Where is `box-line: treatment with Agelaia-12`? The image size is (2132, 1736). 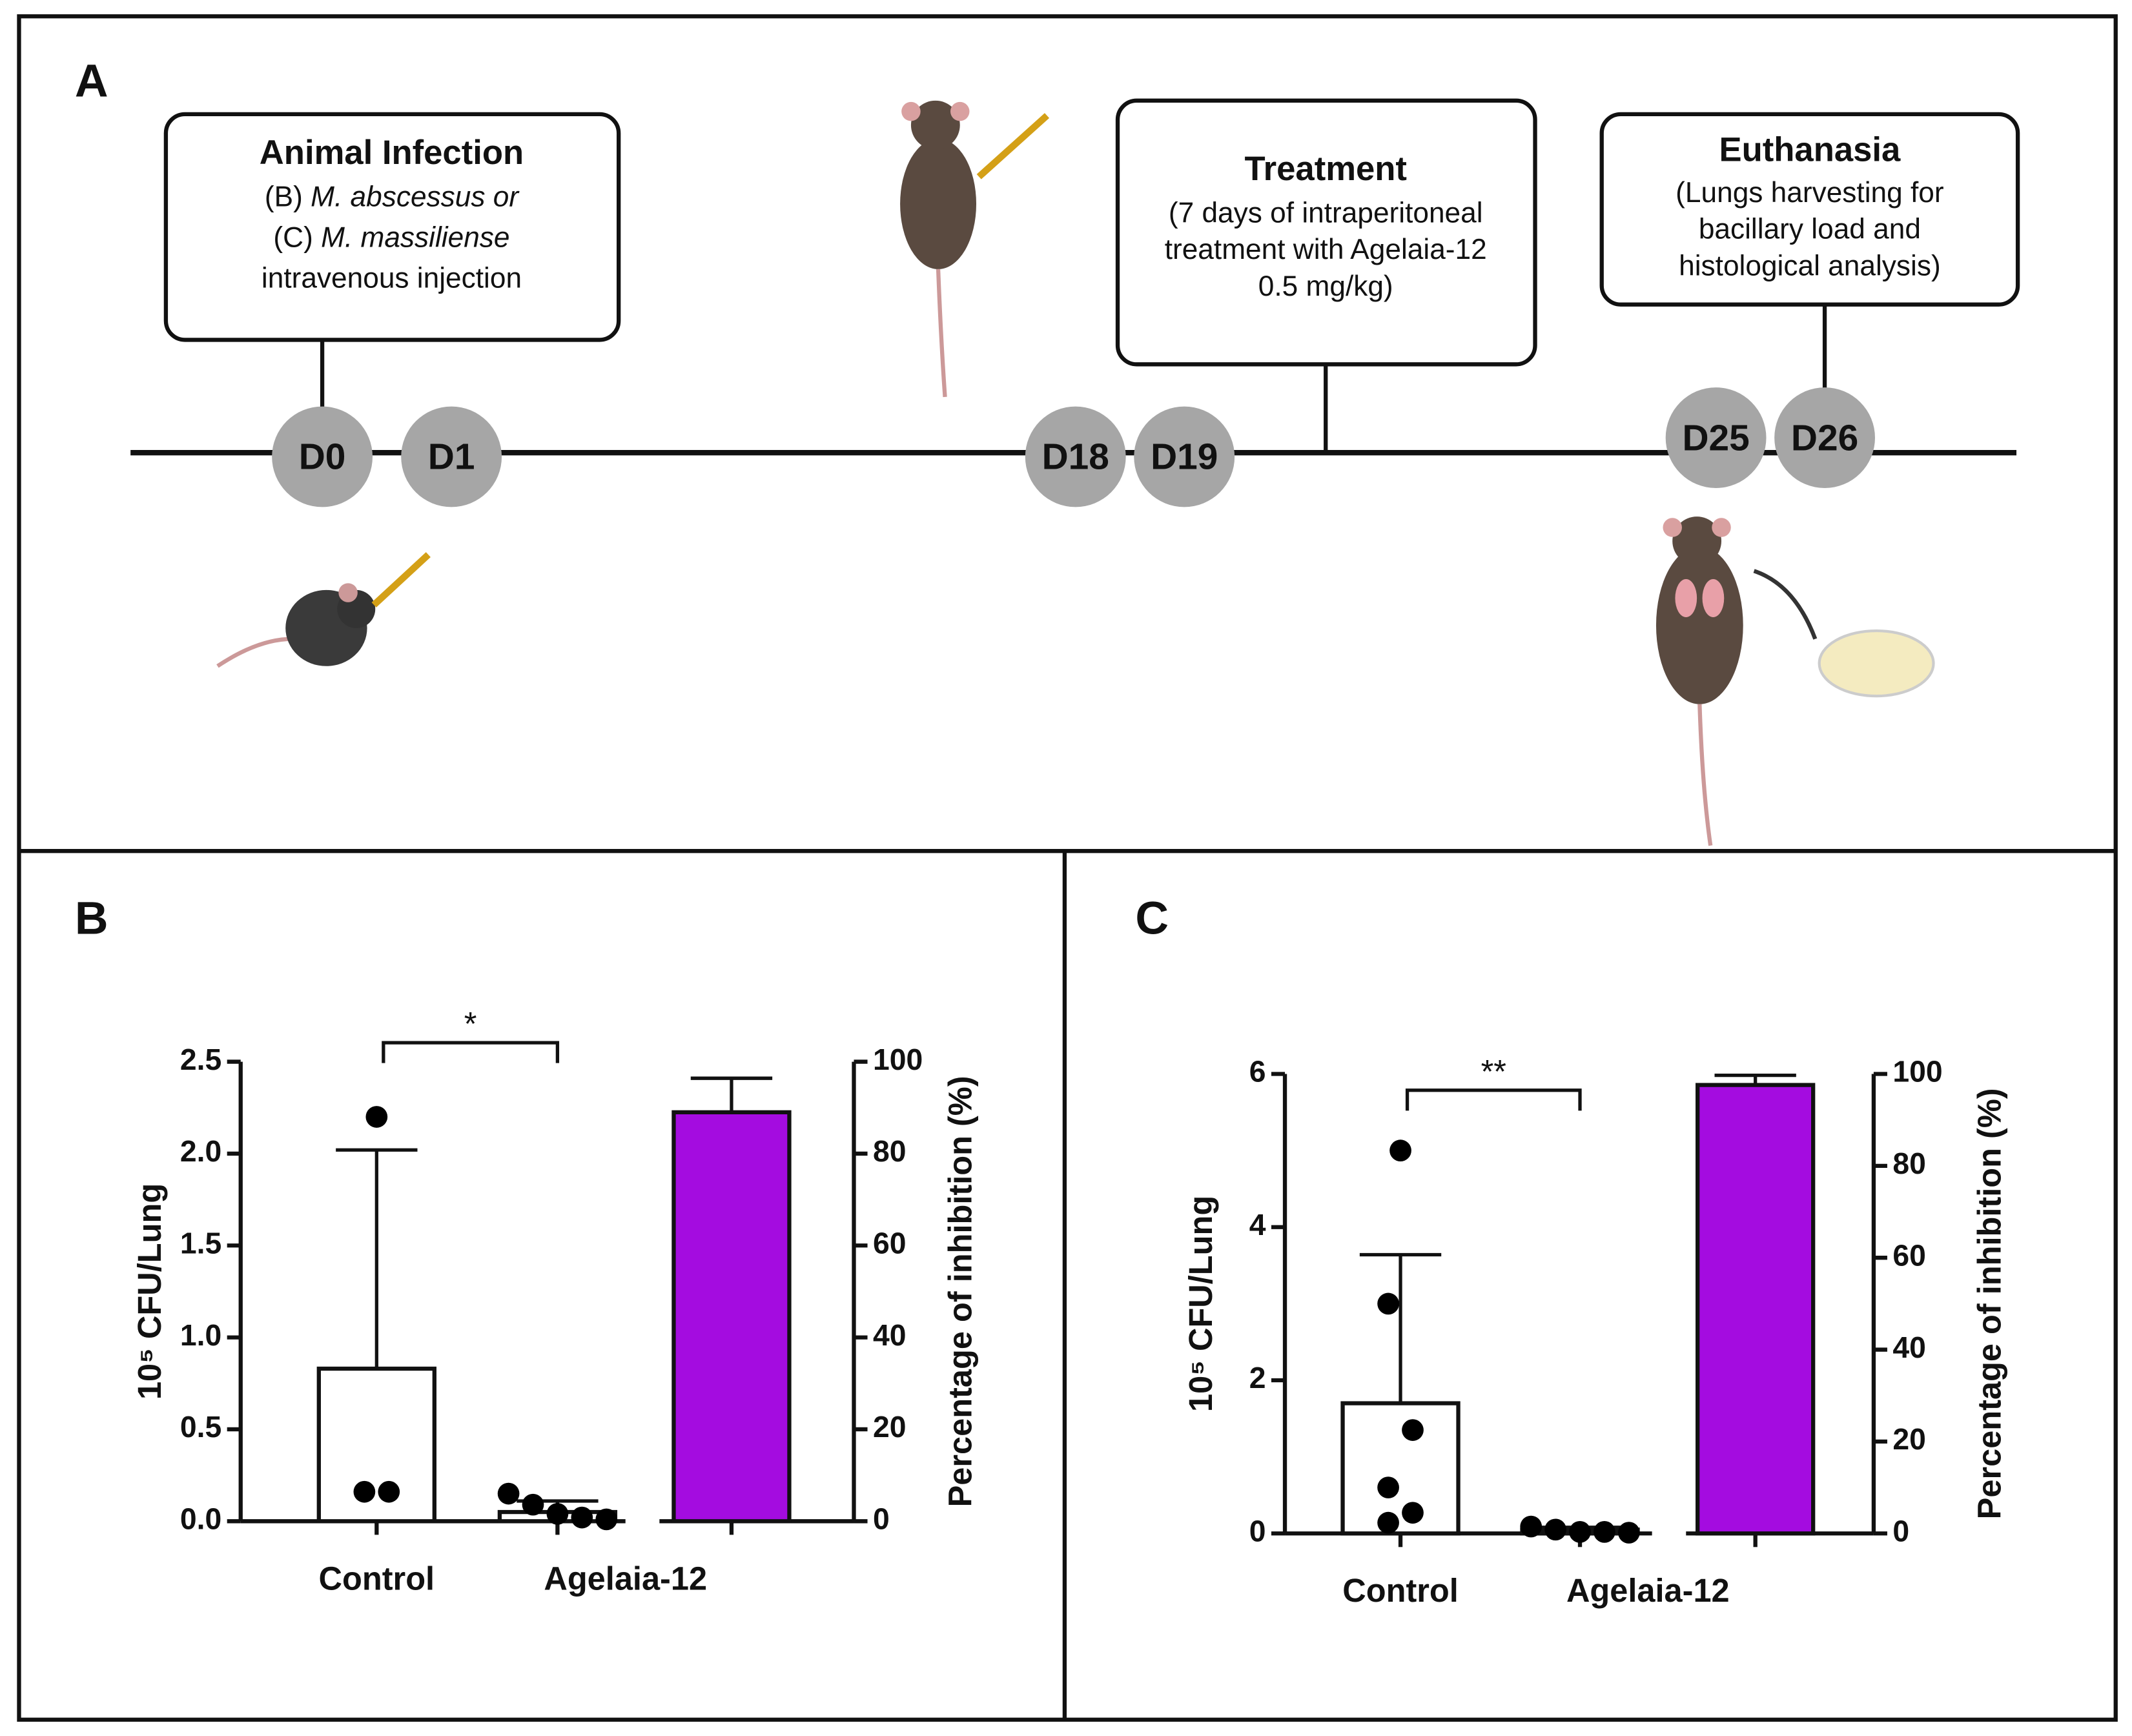
box-line: treatment with Agelaia-12 is located at coordinates (1326, 249).